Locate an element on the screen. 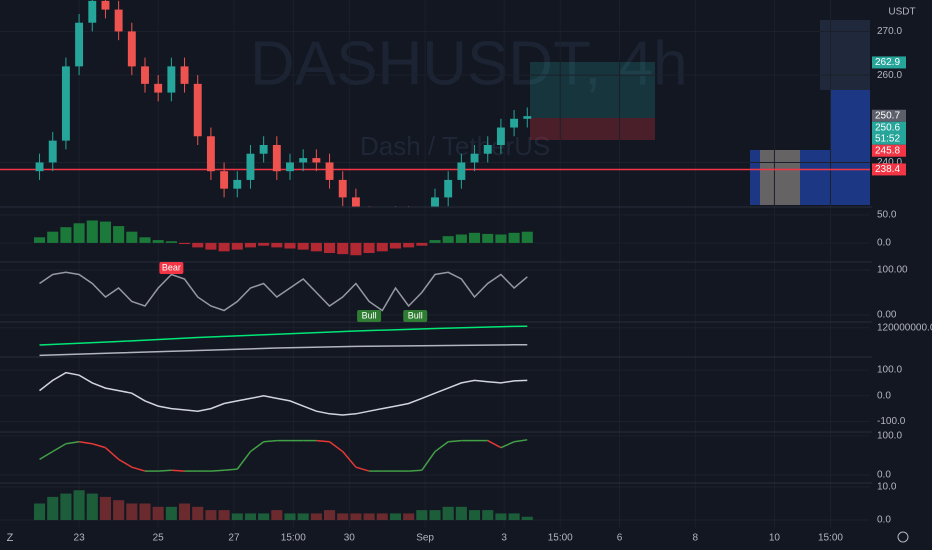  settings-icon is located at coordinates (903, 537).